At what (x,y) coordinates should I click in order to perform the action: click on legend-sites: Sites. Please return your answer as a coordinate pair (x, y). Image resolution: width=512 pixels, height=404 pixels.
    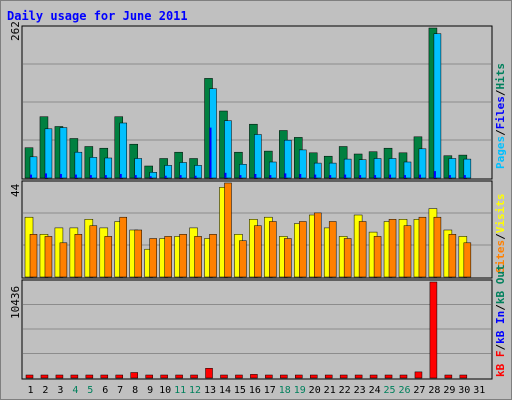
    Looking at the image, I should click on (500, 256).